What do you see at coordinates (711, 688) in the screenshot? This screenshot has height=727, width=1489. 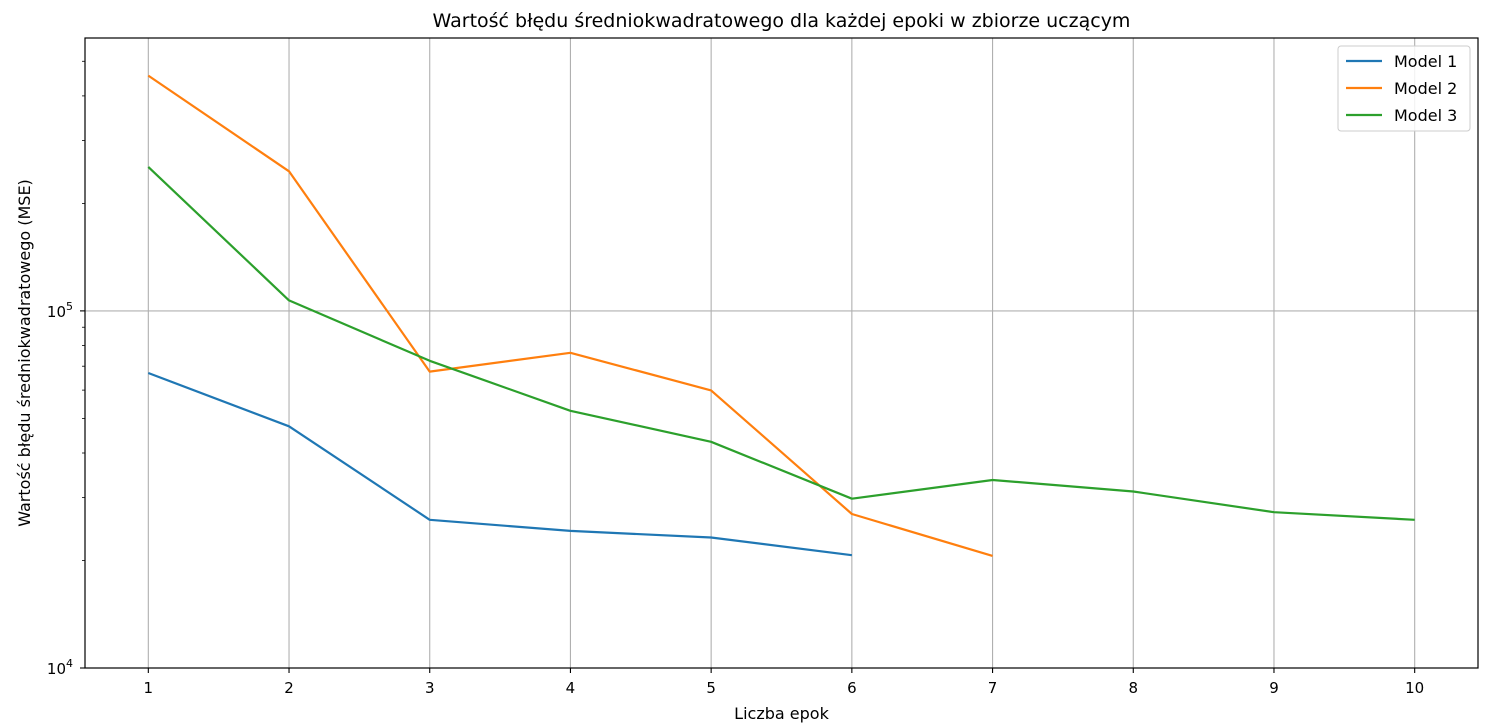 I see `x-tick-label: 5` at bounding box center [711, 688].